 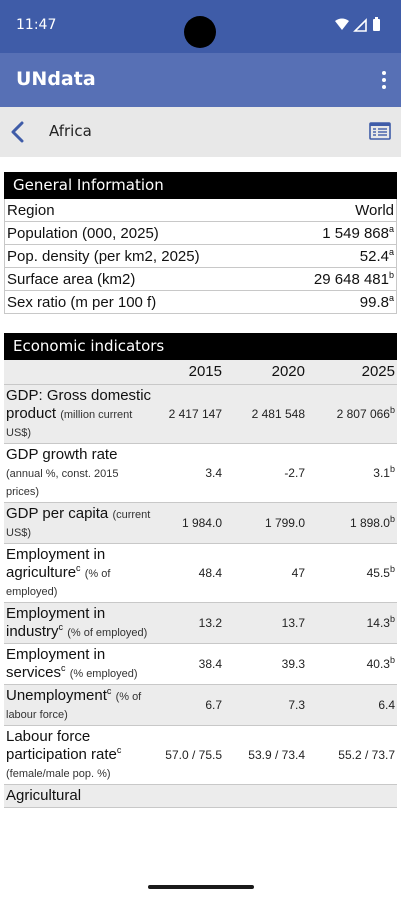 What do you see at coordinates (352, 573) in the screenshot?
I see `value-cell-2025: 45.5b` at bounding box center [352, 573].